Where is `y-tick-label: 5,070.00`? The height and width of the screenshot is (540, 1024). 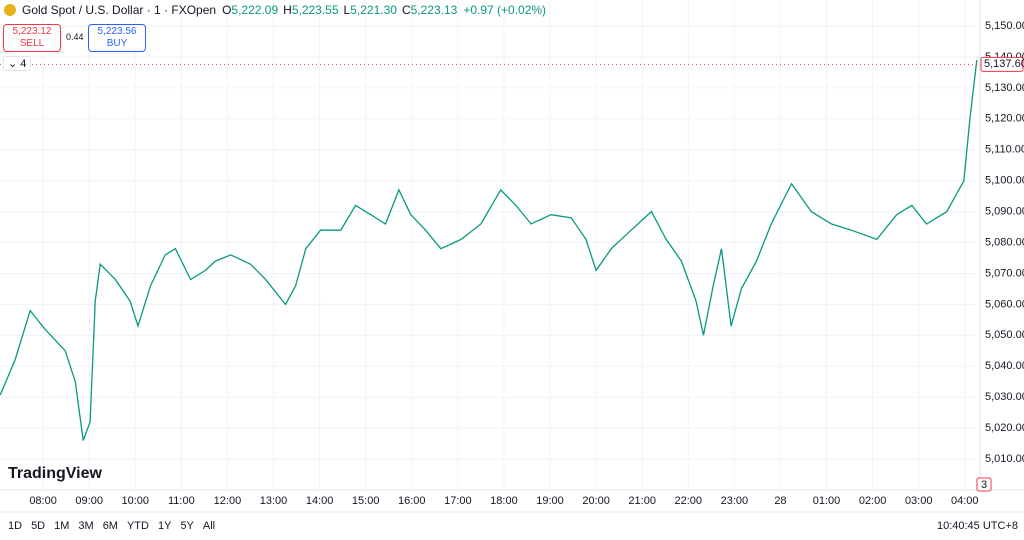
y-tick-label: 5,070.00 is located at coordinates (1004, 273).